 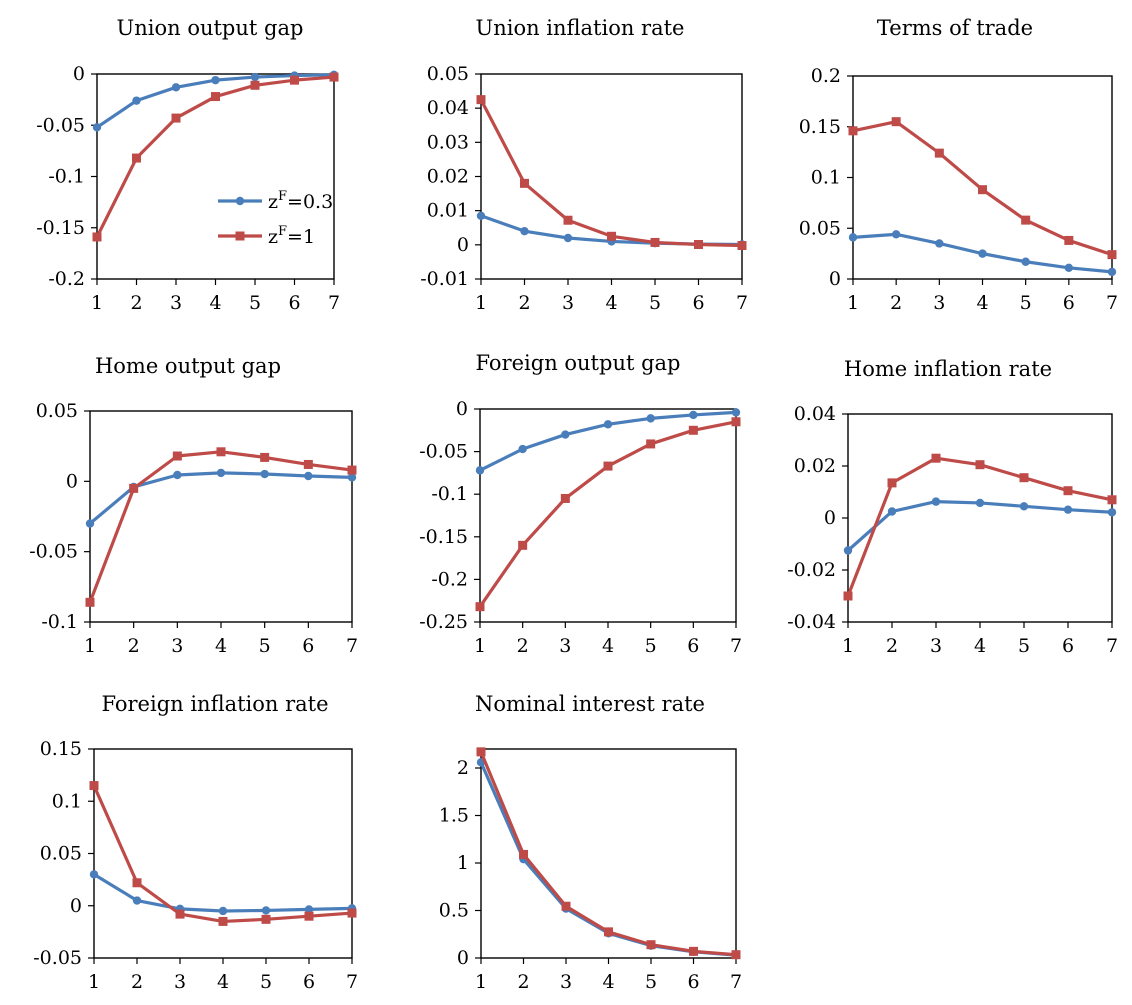 What do you see at coordinates (948, 369) in the screenshot?
I see `chart-title: Home inflation rate` at bounding box center [948, 369].